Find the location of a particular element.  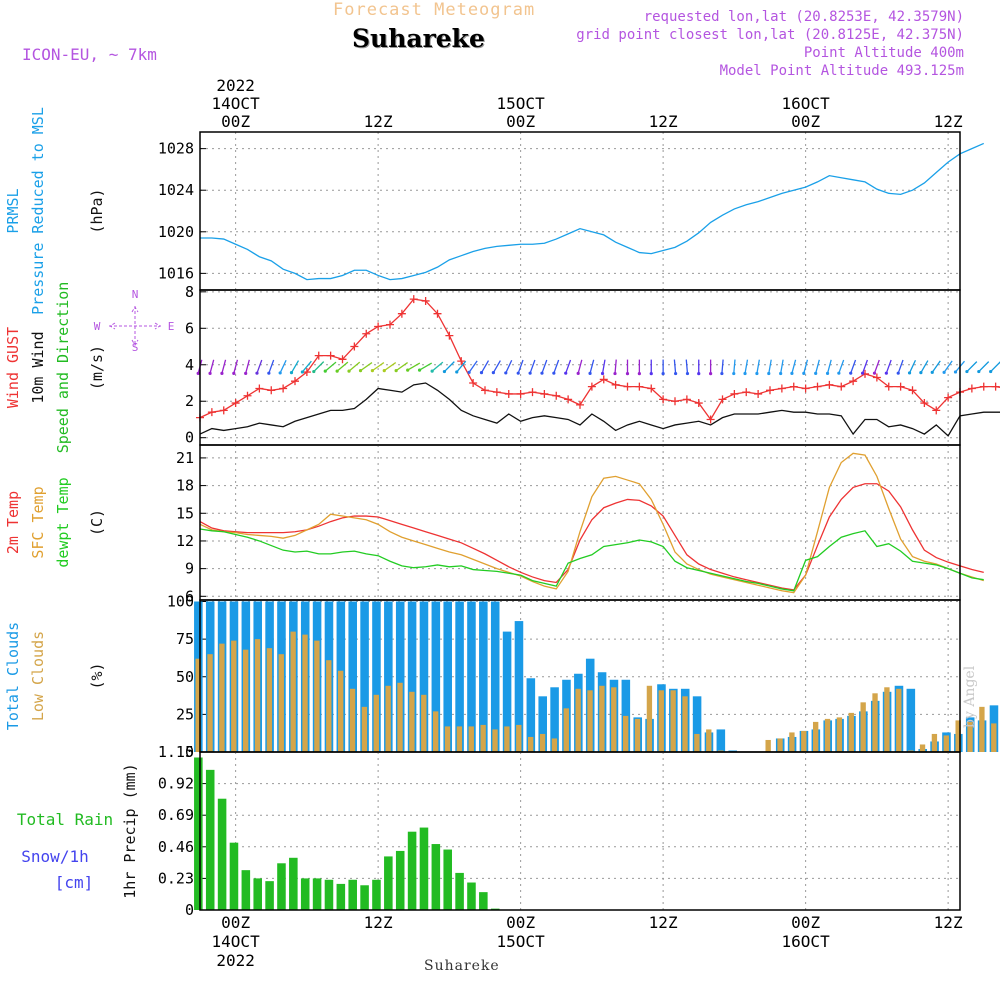

model-name: ICON-EU, ~ 7km is located at coordinates (89, 54).